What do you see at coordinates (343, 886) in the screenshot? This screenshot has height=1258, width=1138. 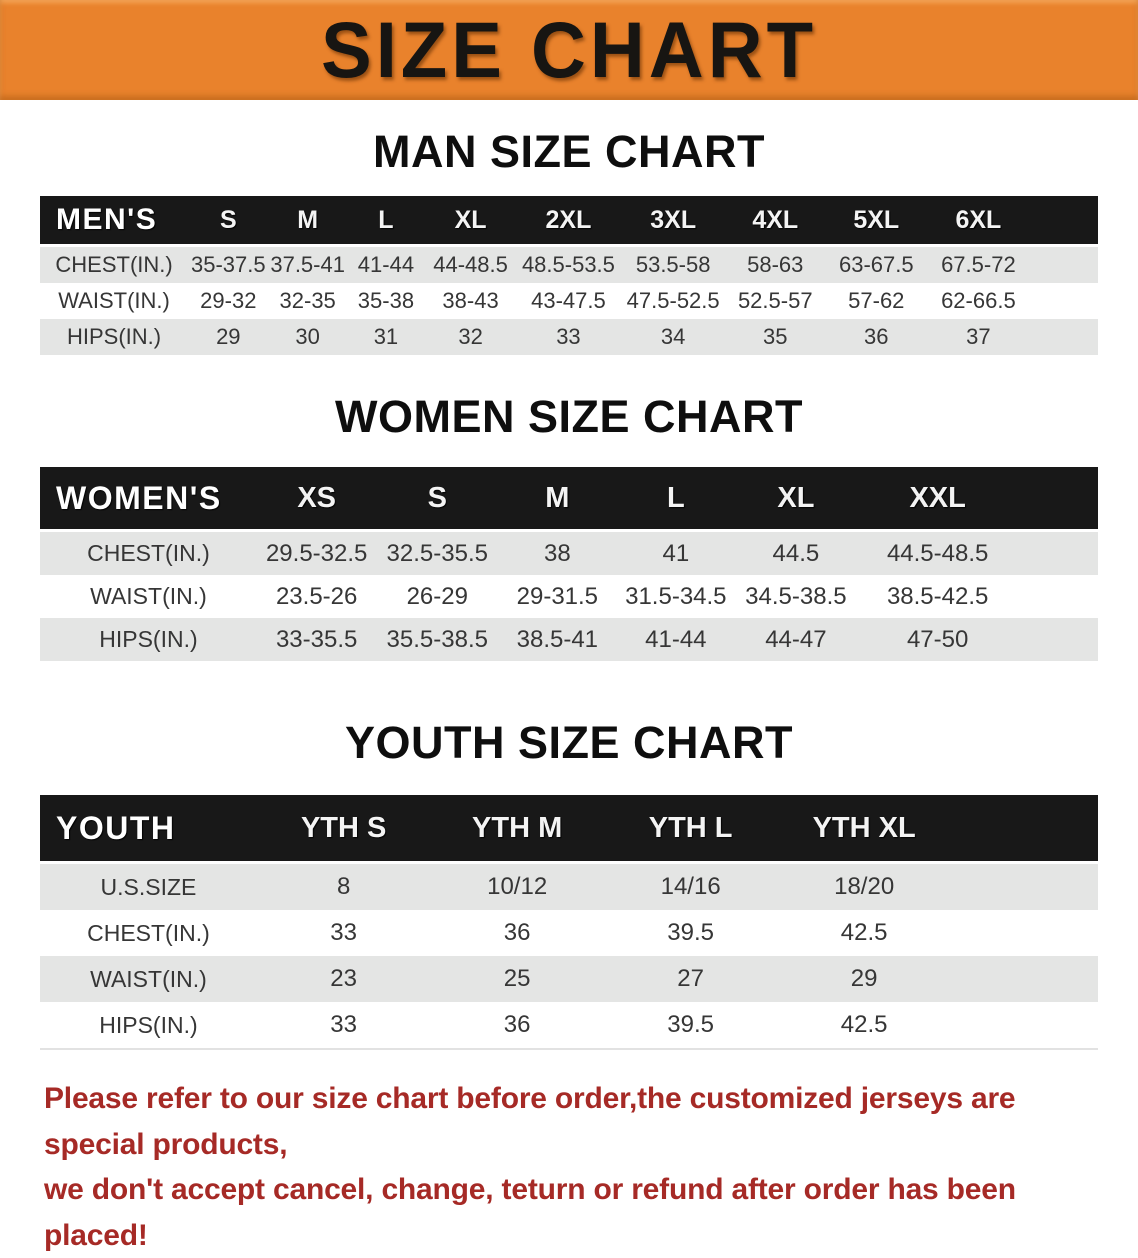 I see `size-cell: 8` at bounding box center [343, 886].